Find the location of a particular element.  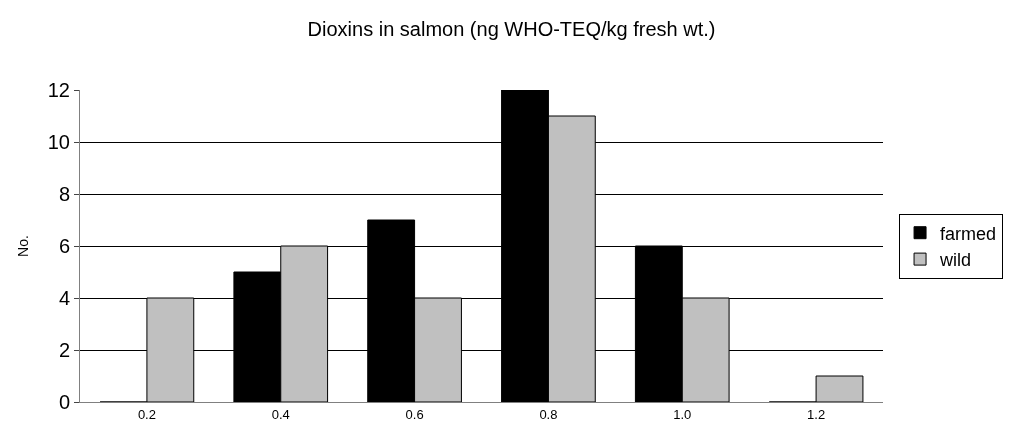

x-tick-label: 0.2 is located at coordinates (146, 414).